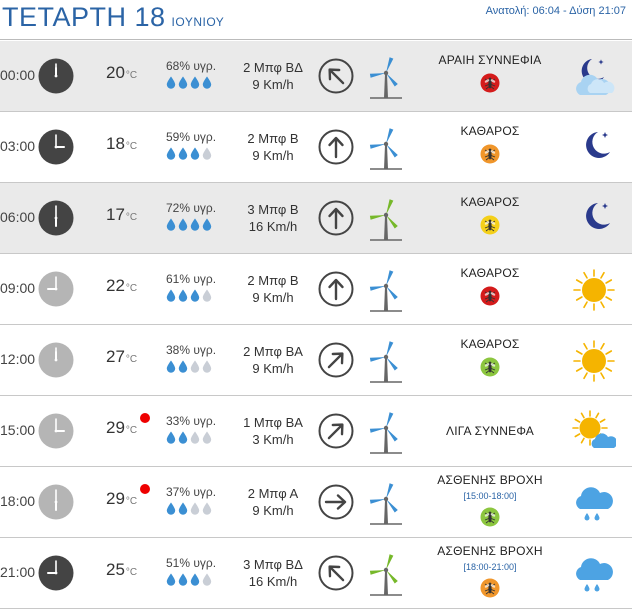 The height and width of the screenshot is (613, 632). Describe the element at coordinates (201, 429) in the screenshot. I see `humidity: 33% υγρ.` at that location.